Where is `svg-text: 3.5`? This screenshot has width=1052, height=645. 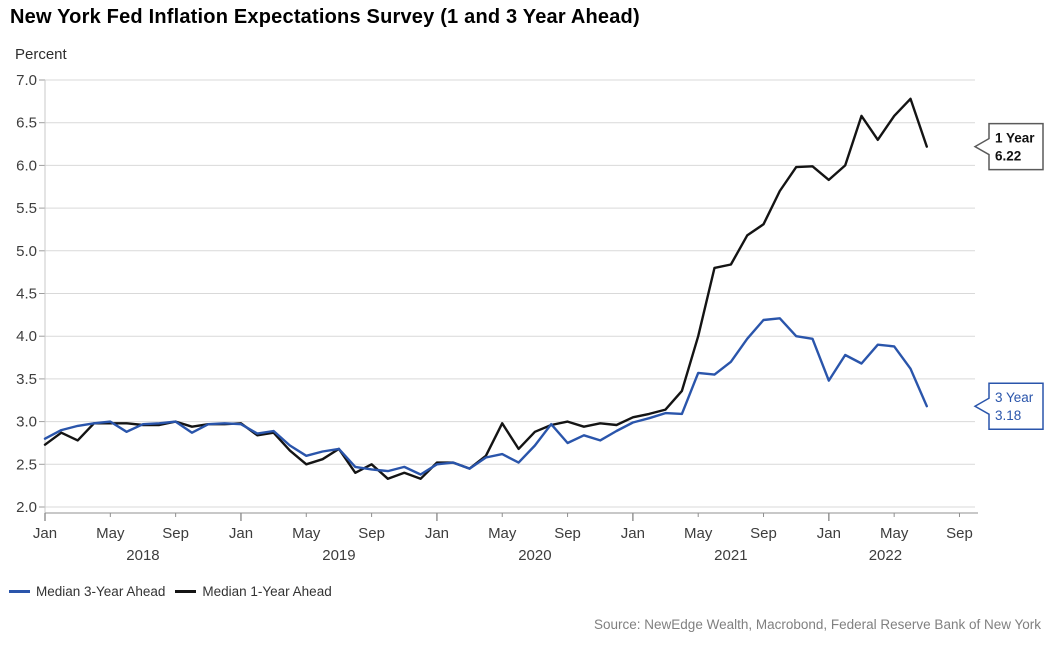
svg-text: 3.5 is located at coordinates (26, 379).